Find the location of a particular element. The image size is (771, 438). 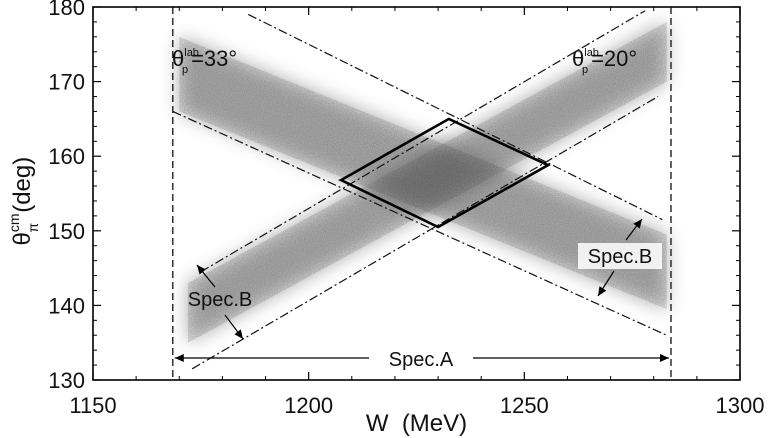

annotation-theta-20-subscript: p is located at coordinates (585, 70).